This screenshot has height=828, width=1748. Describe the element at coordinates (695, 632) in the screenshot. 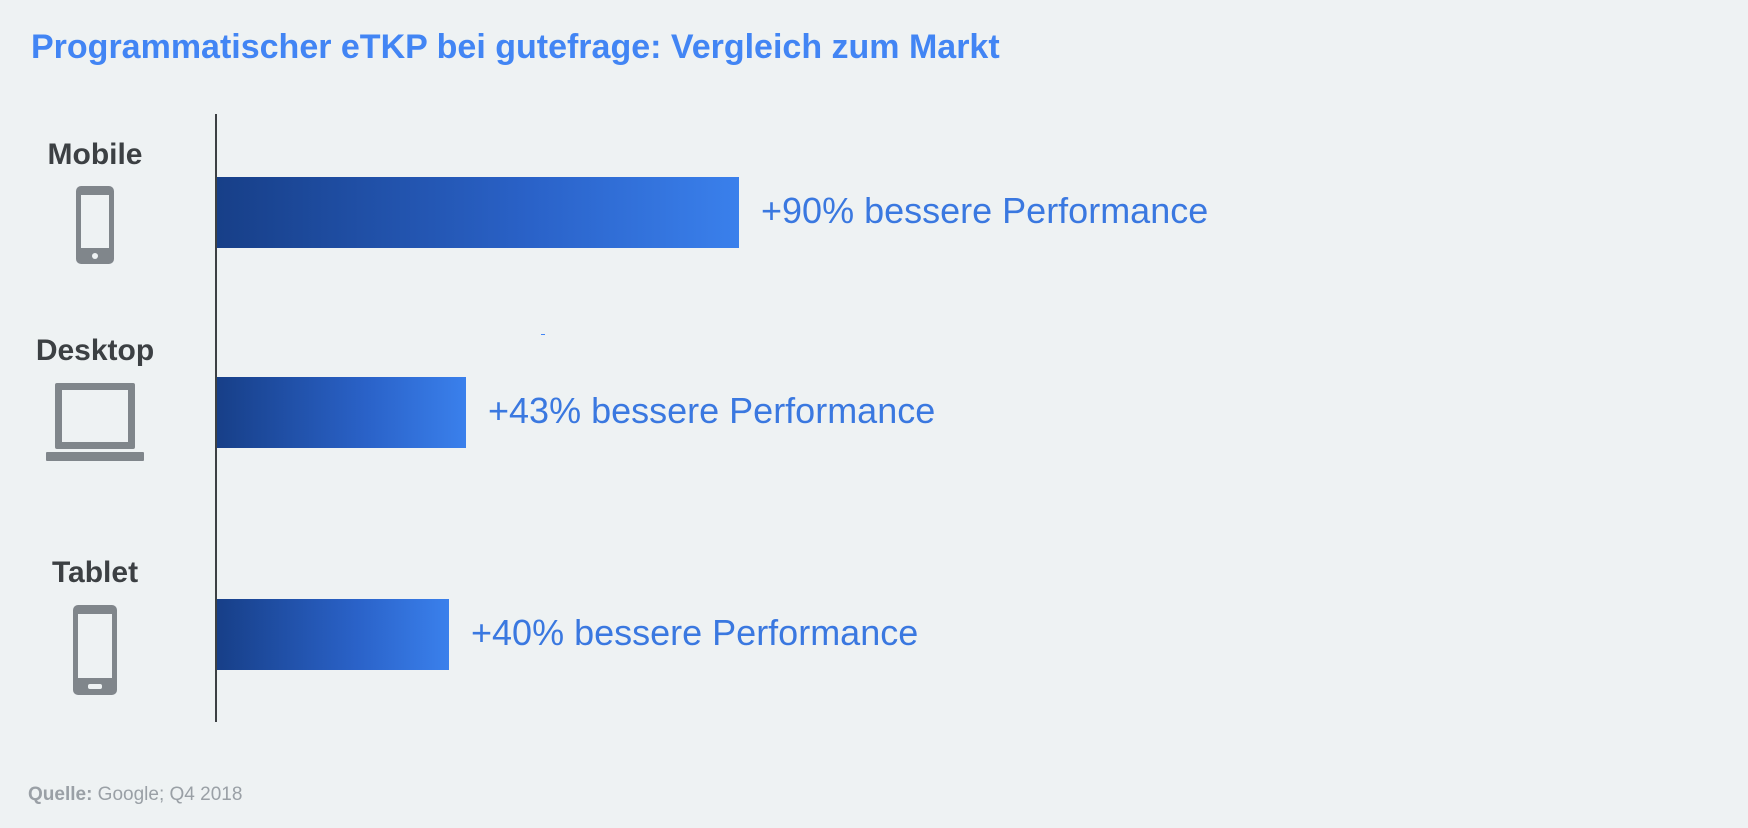

I see `data-label-tablet: +40% bessere Performance` at that location.